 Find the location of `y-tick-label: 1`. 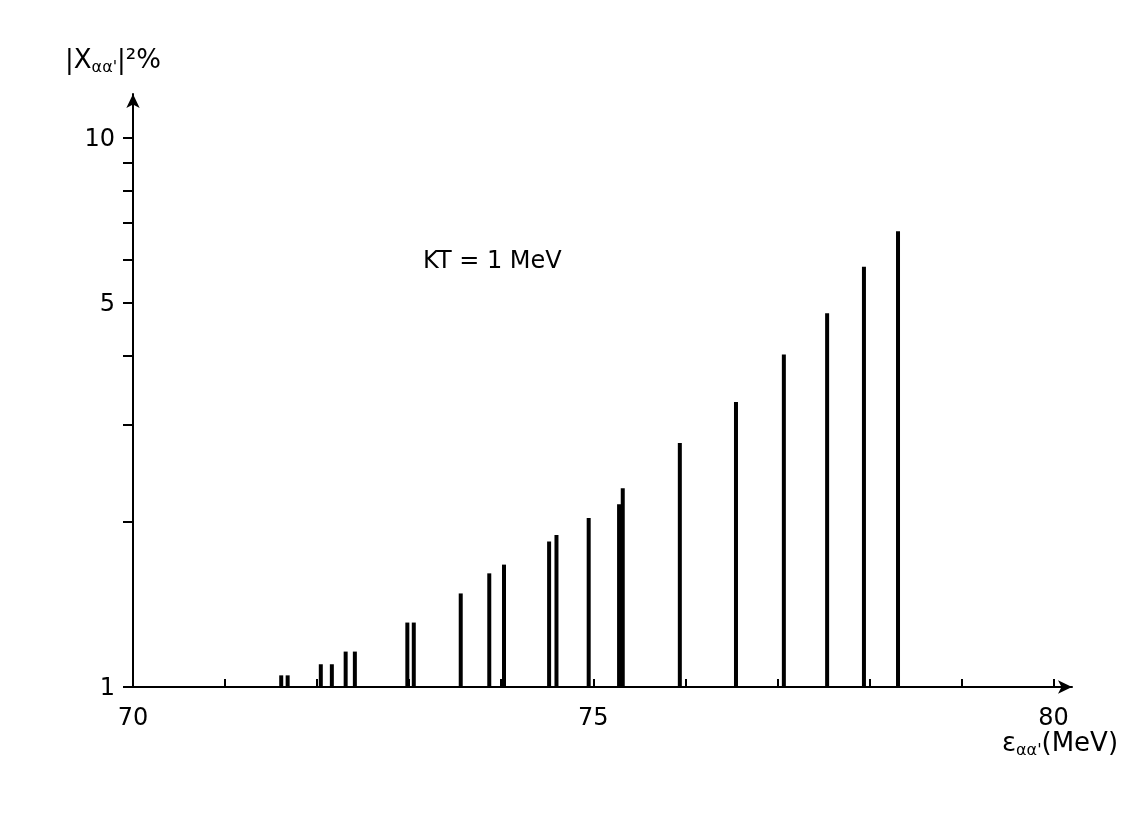

y-tick-label: 1 is located at coordinates (107, 687).